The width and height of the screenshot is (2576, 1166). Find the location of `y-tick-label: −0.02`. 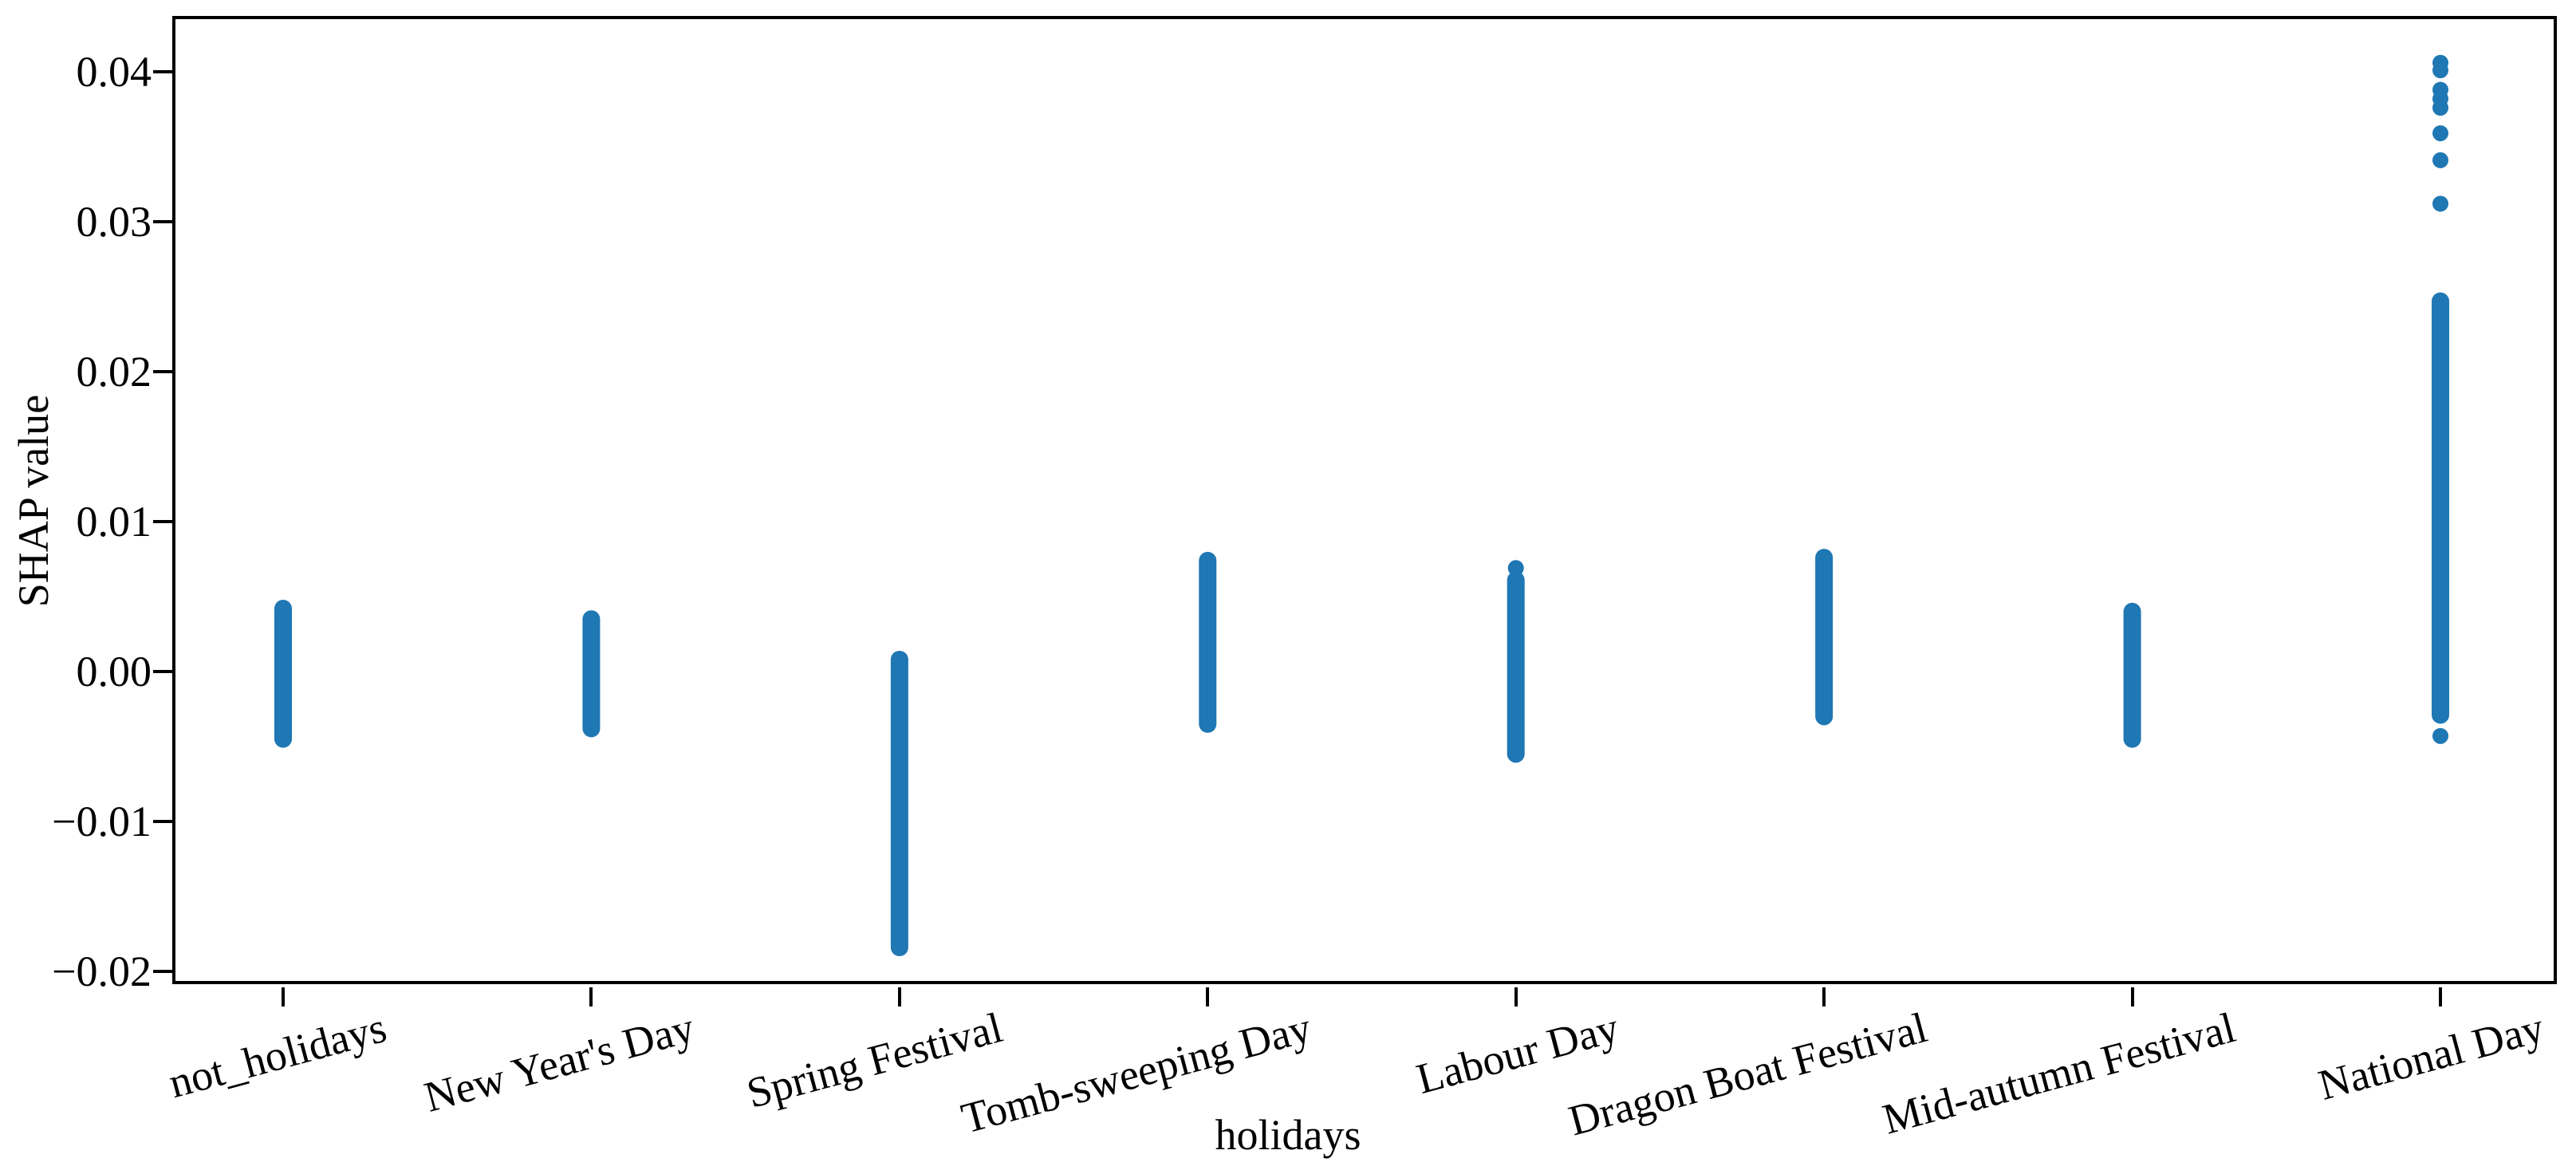

y-tick-label: −0.02 is located at coordinates (102, 971).